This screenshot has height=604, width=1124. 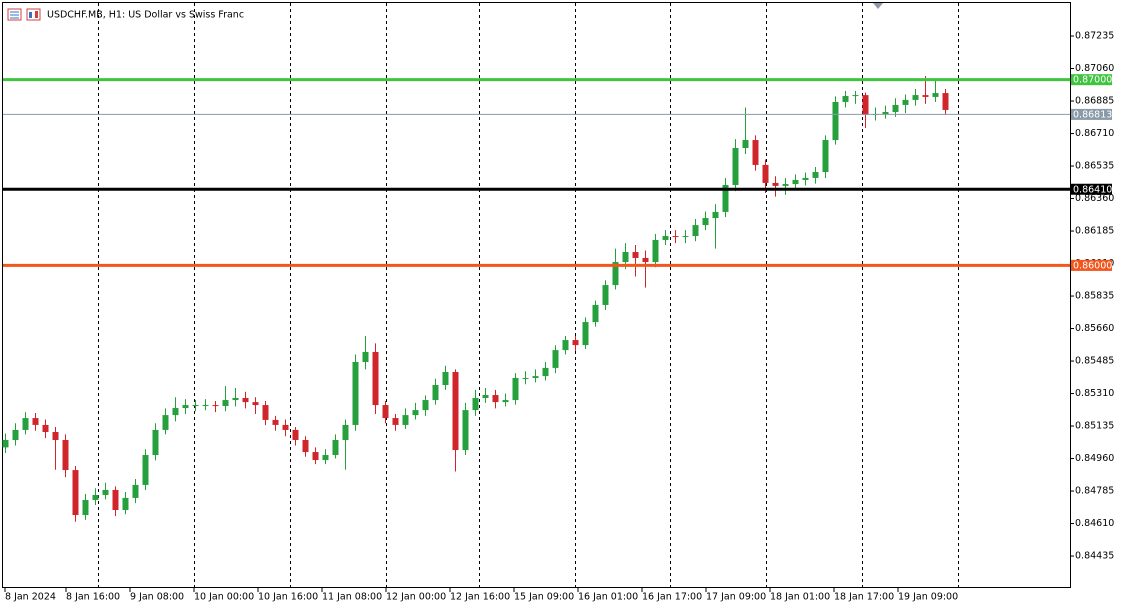 What do you see at coordinates (157, 597) in the screenshot?
I see `x-tick-label: 9 Jan 08:00` at bounding box center [157, 597].